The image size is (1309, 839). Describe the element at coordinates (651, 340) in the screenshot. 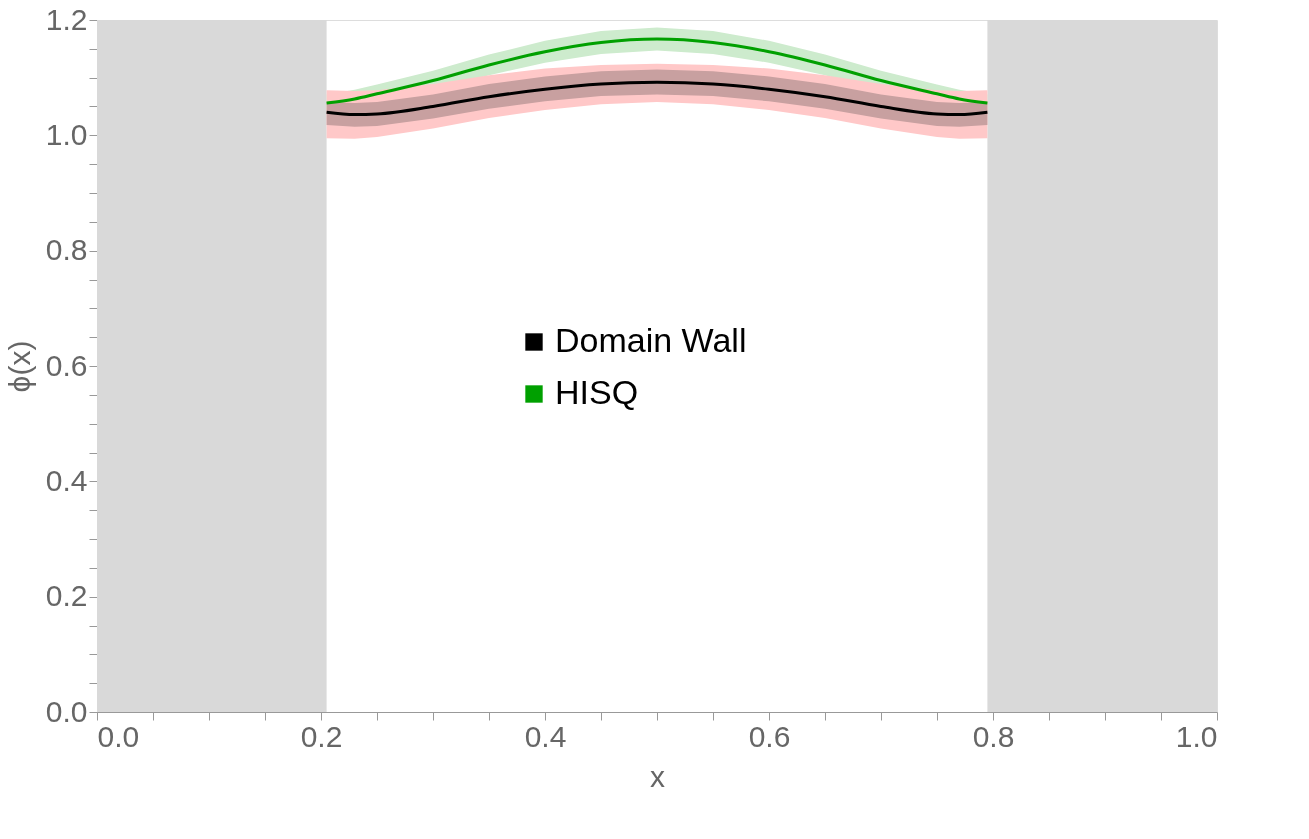

I see `legend-label: Domain Wall` at that location.